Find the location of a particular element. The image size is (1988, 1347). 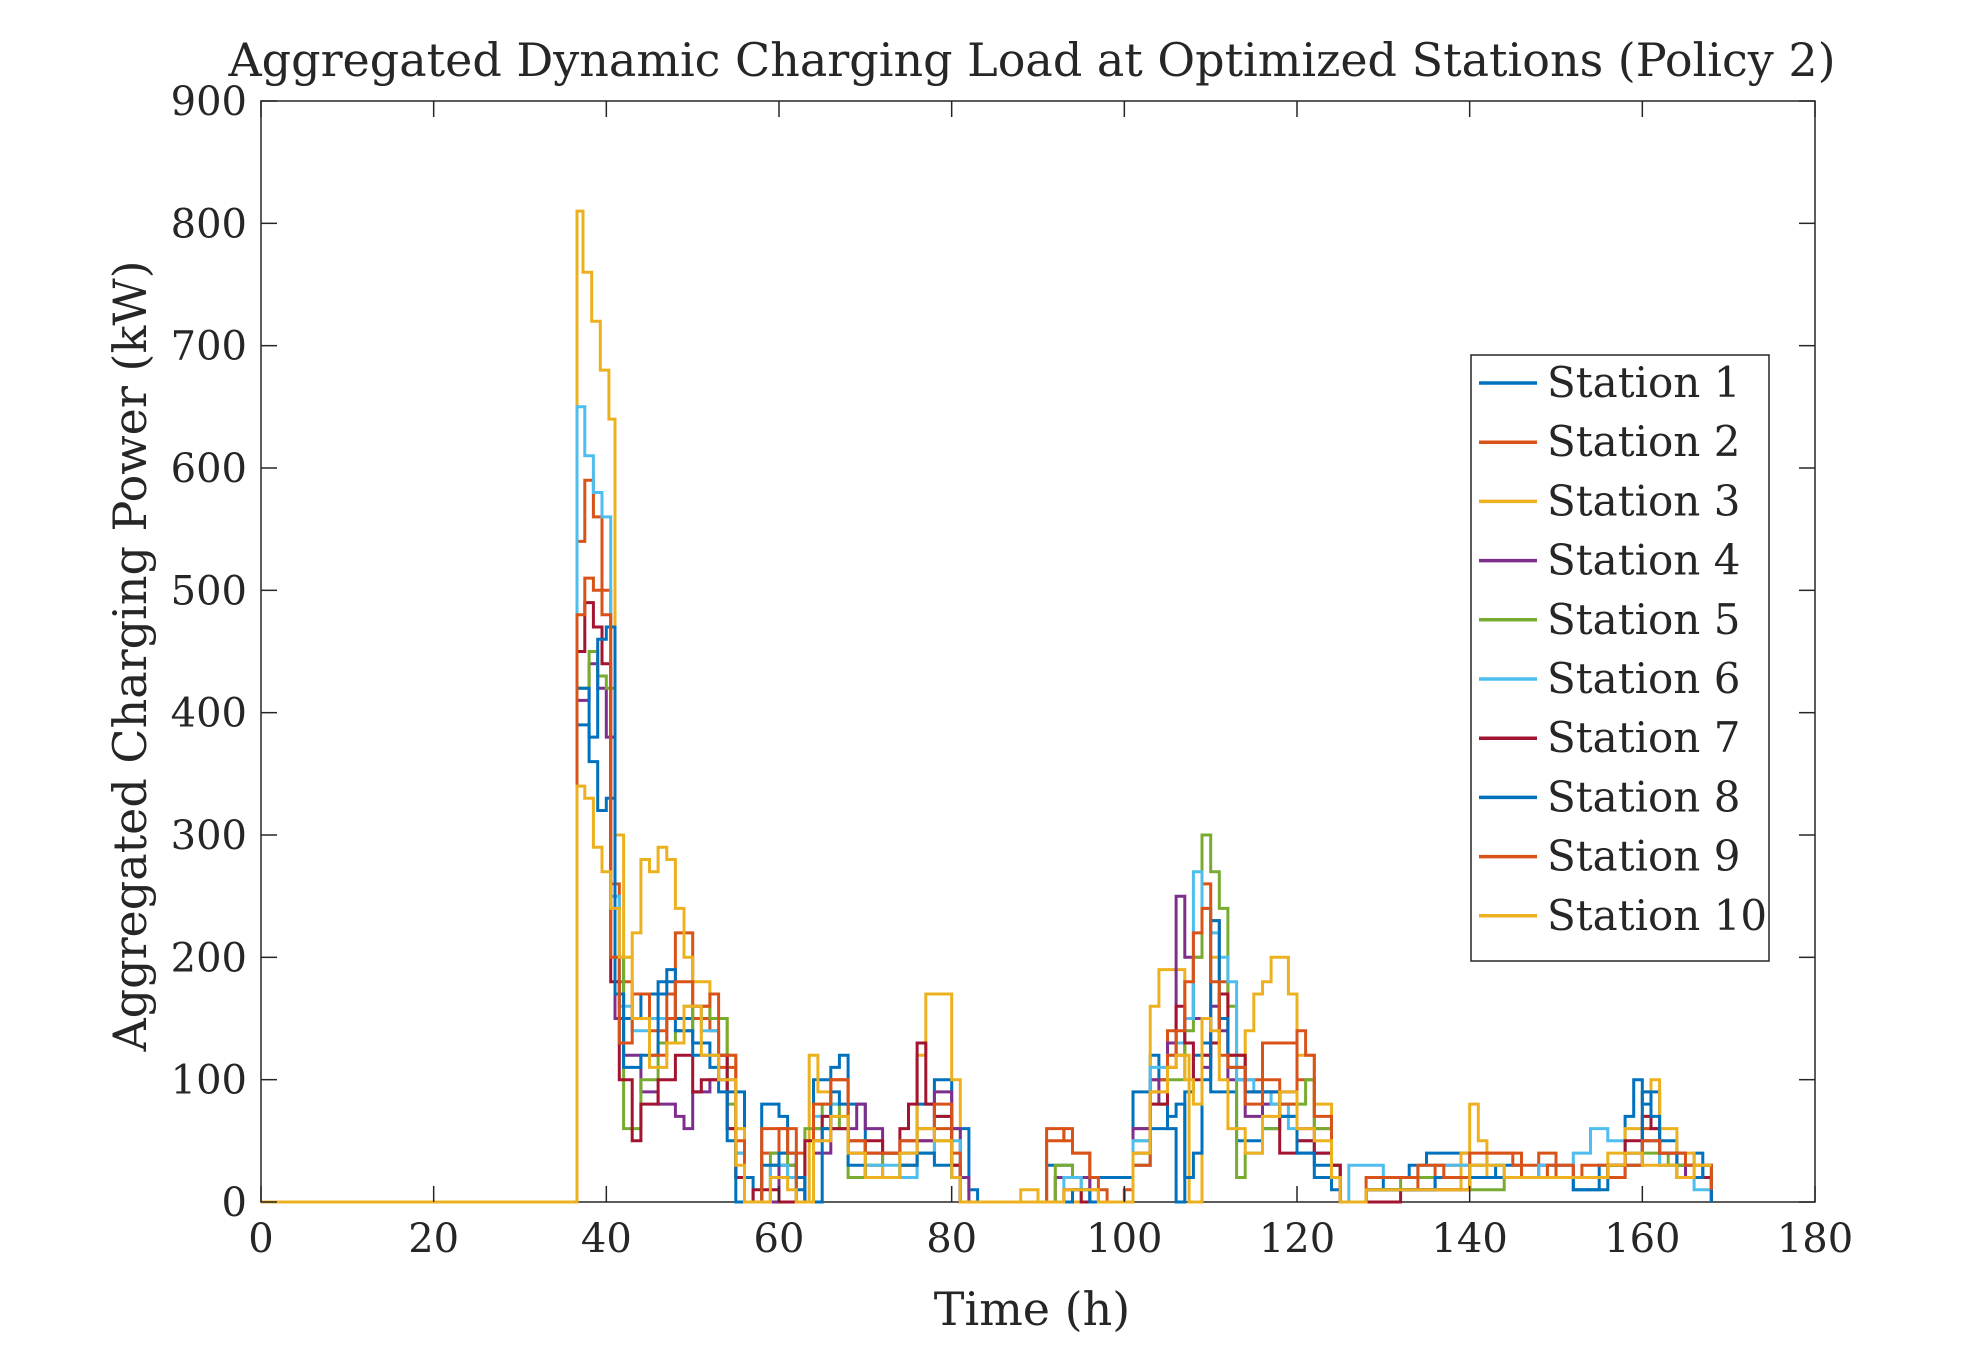

x-axis-label: Time (h) is located at coordinates (1032, 1309).